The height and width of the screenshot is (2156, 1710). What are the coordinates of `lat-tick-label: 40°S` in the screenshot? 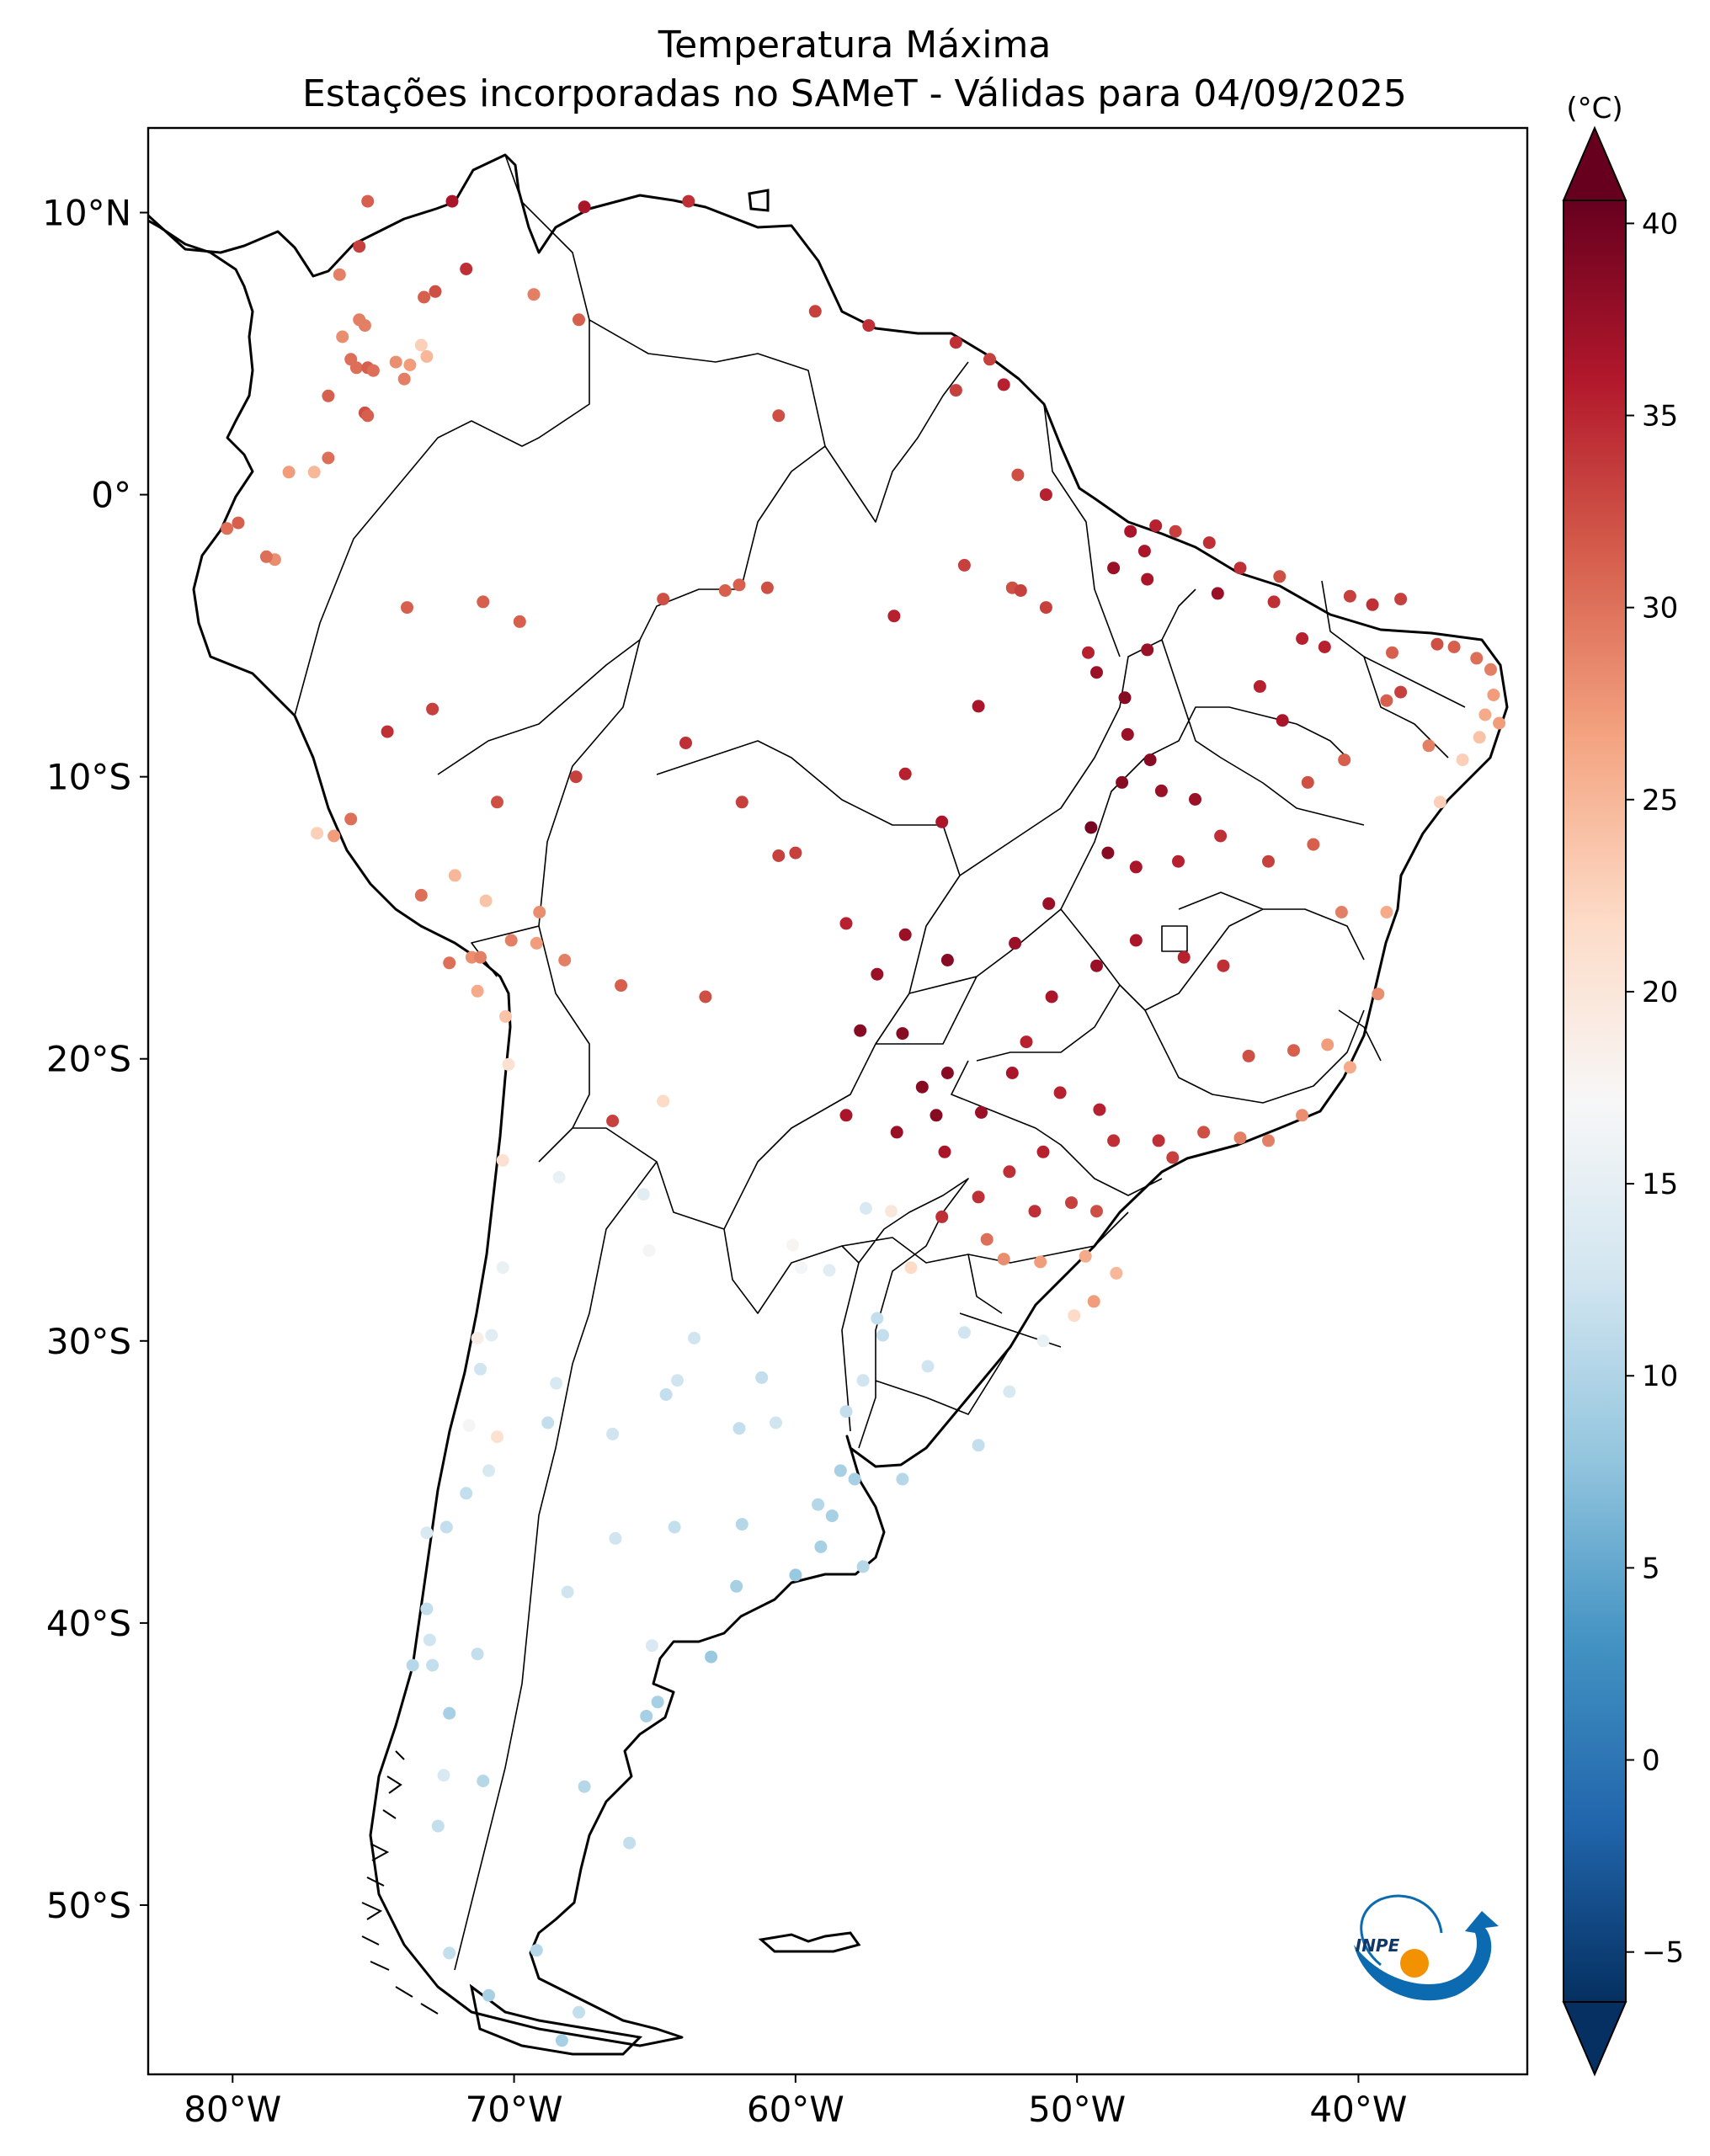 It's located at (88, 1624).